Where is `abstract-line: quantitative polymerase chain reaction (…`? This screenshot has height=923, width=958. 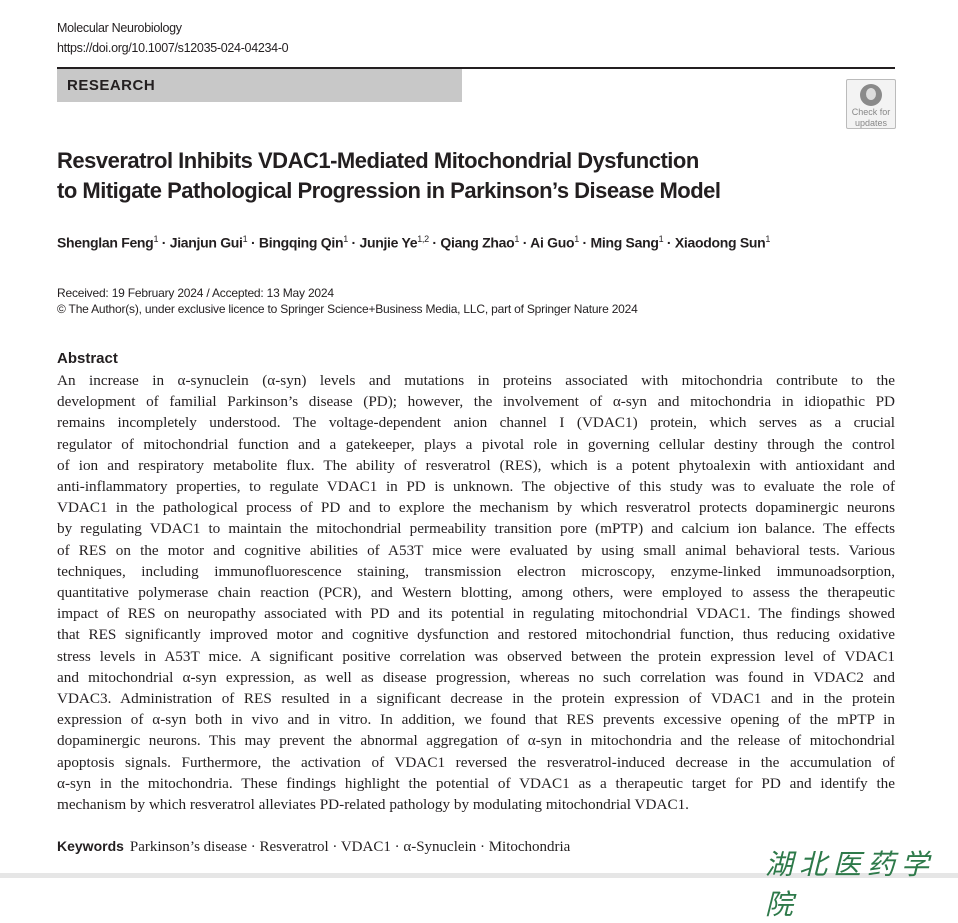
abstract-line: quantitative polymerase chain reaction (… is located at coordinates (476, 593).